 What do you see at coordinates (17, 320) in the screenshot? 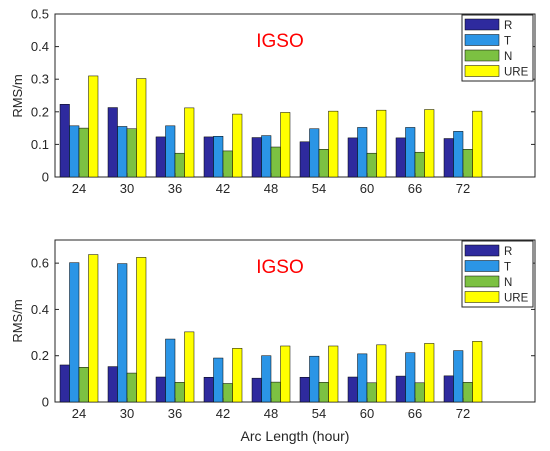
I see `y-axis-label: RMS/m` at bounding box center [17, 320].